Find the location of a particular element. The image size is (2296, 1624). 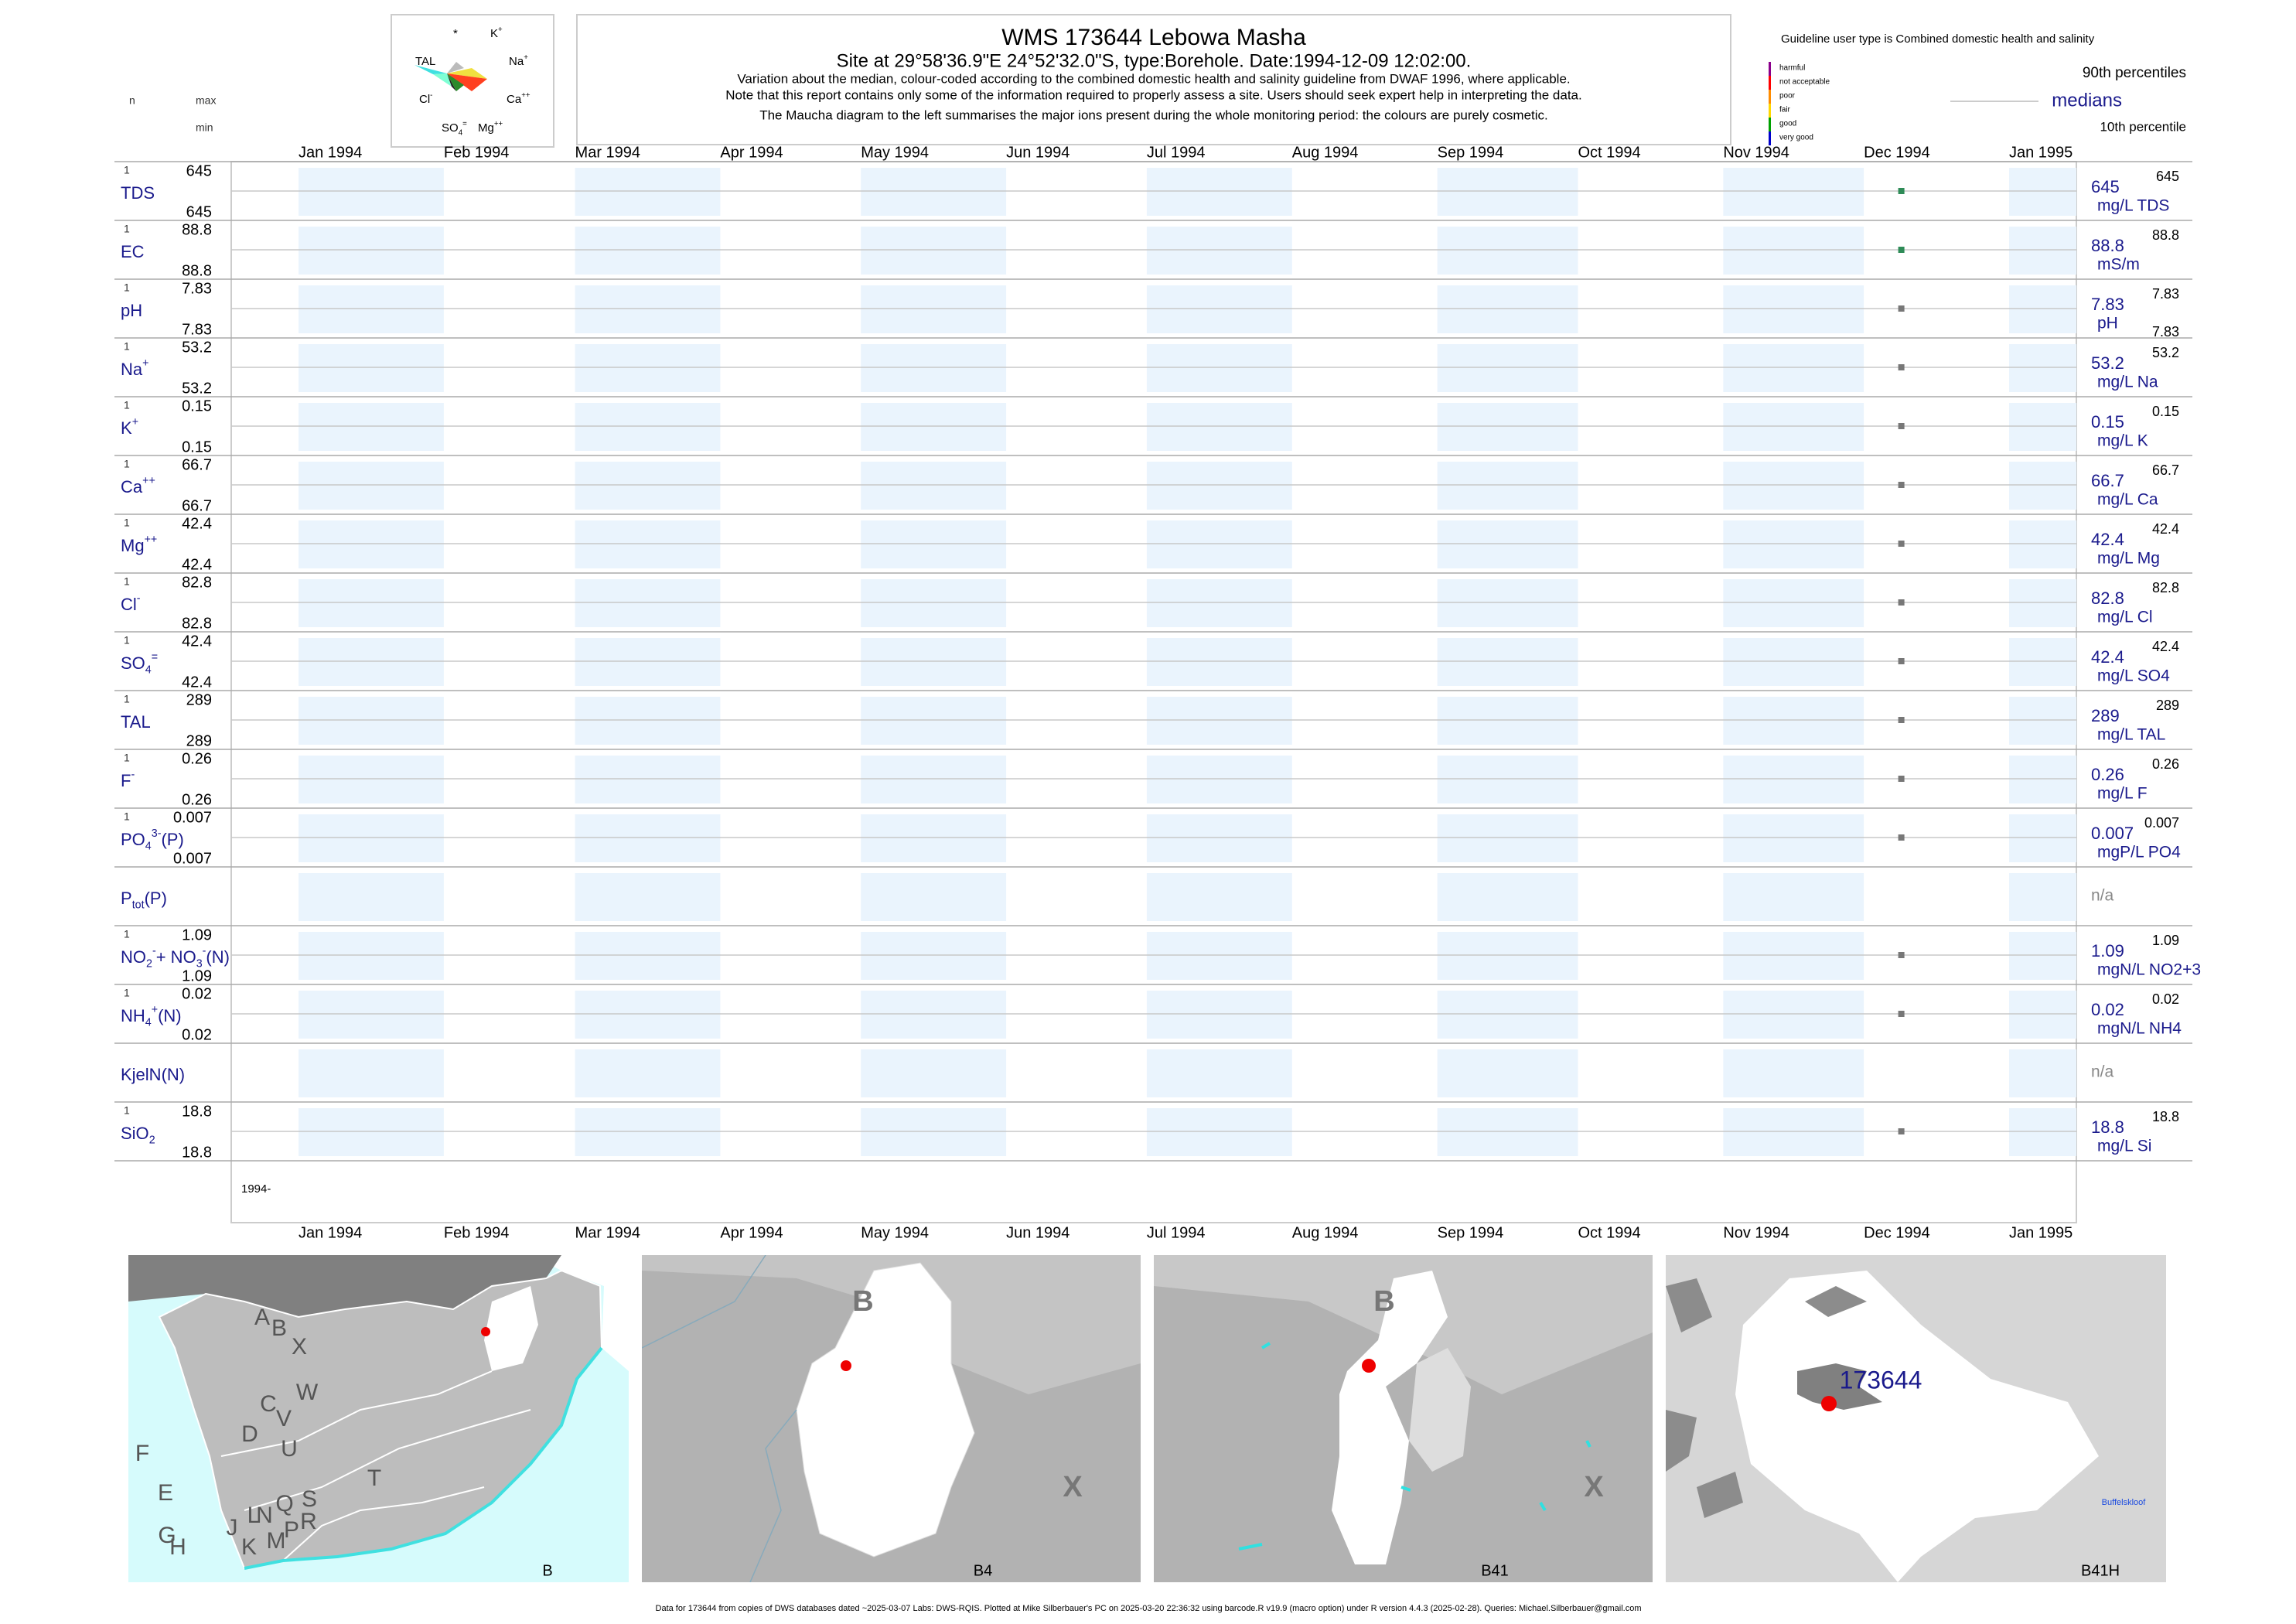

map-caption: B is located at coordinates (547, 1570).